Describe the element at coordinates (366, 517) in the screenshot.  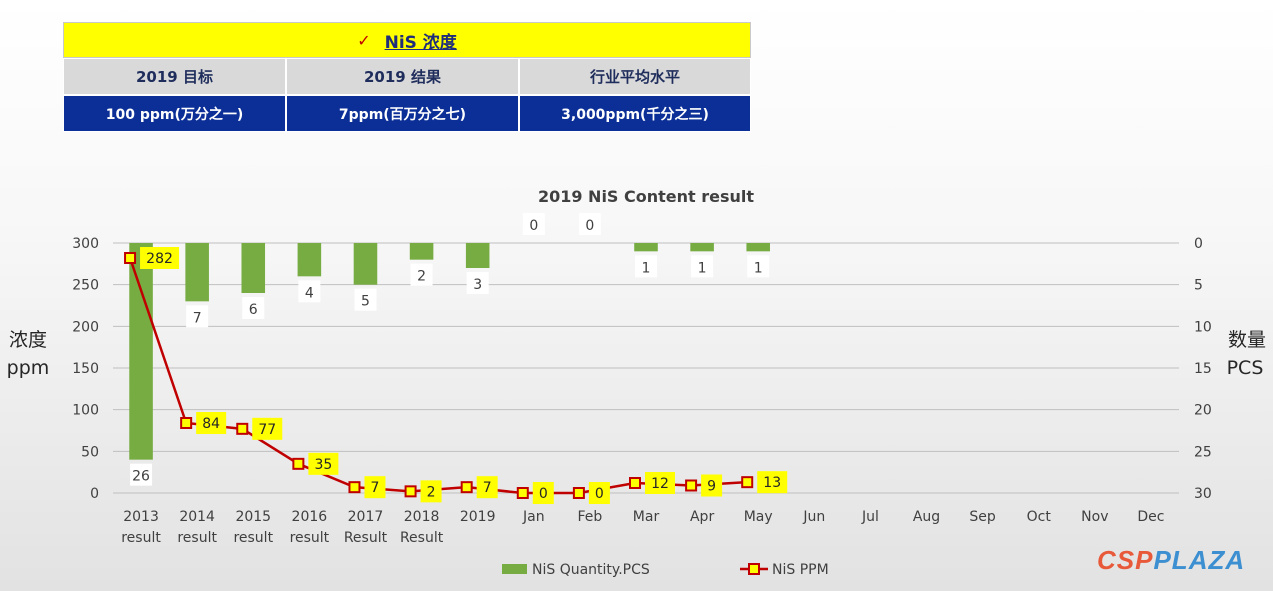
I see `x-tick-label: 2017` at that location.